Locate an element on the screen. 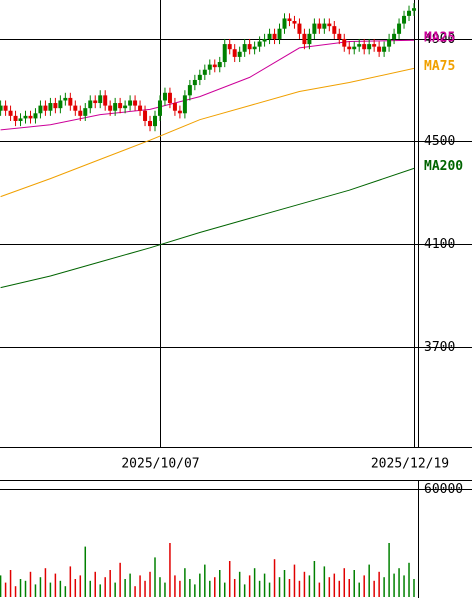  x-tick-label: 2025/12/19 is located at coordinates (410, 464).